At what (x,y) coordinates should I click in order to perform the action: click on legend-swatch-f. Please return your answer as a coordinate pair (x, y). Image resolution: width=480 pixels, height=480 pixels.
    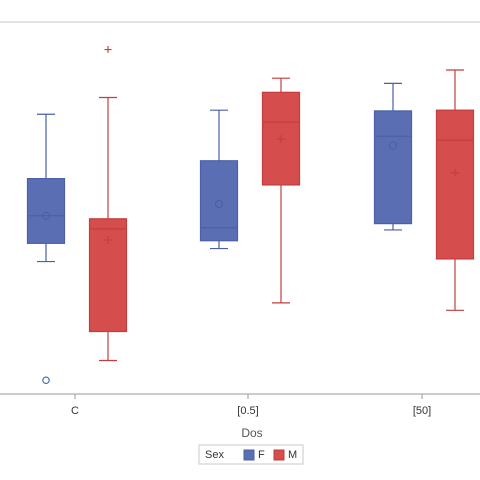
    Looking at the image, I should click on (249, 455).